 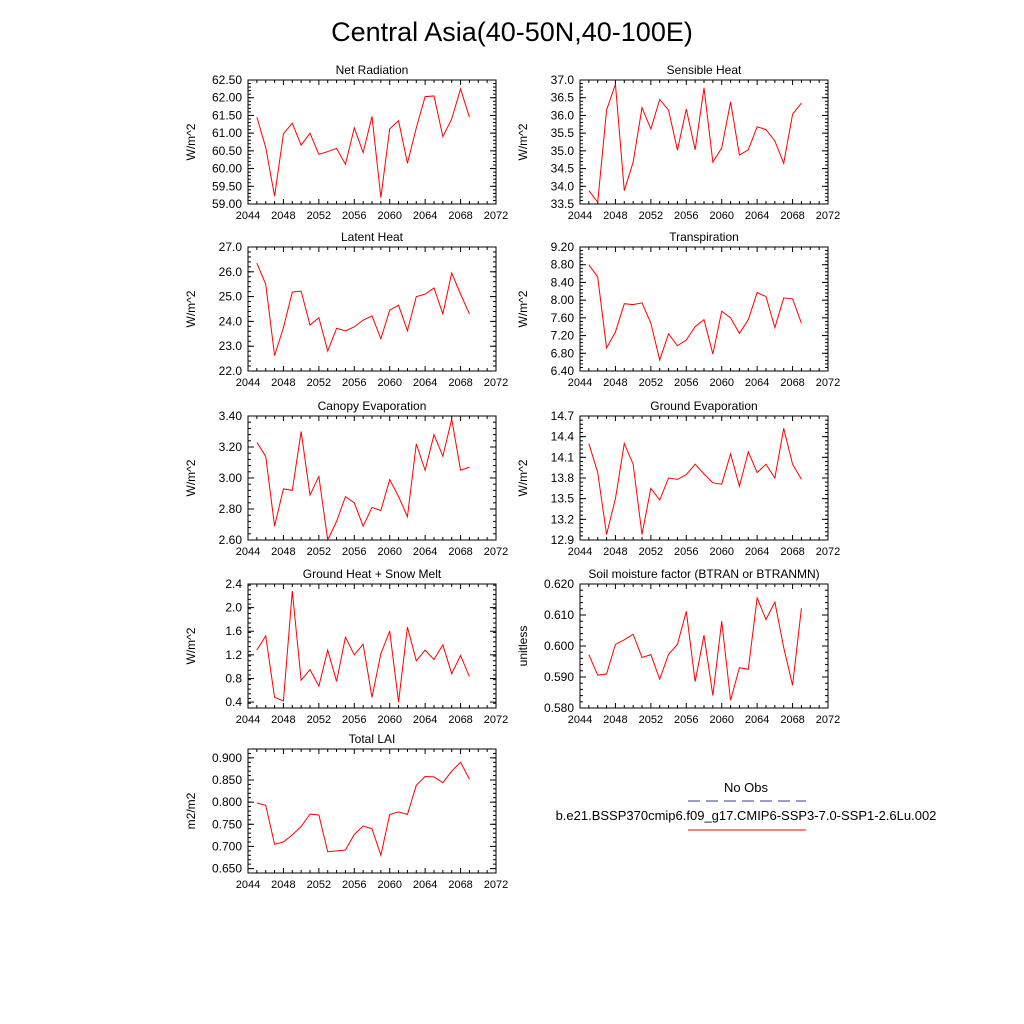 What do you see at coordinates (563, 519) in the screenshot?
I see `y-tick-label: 13.2` at bounding box center [563, 519].